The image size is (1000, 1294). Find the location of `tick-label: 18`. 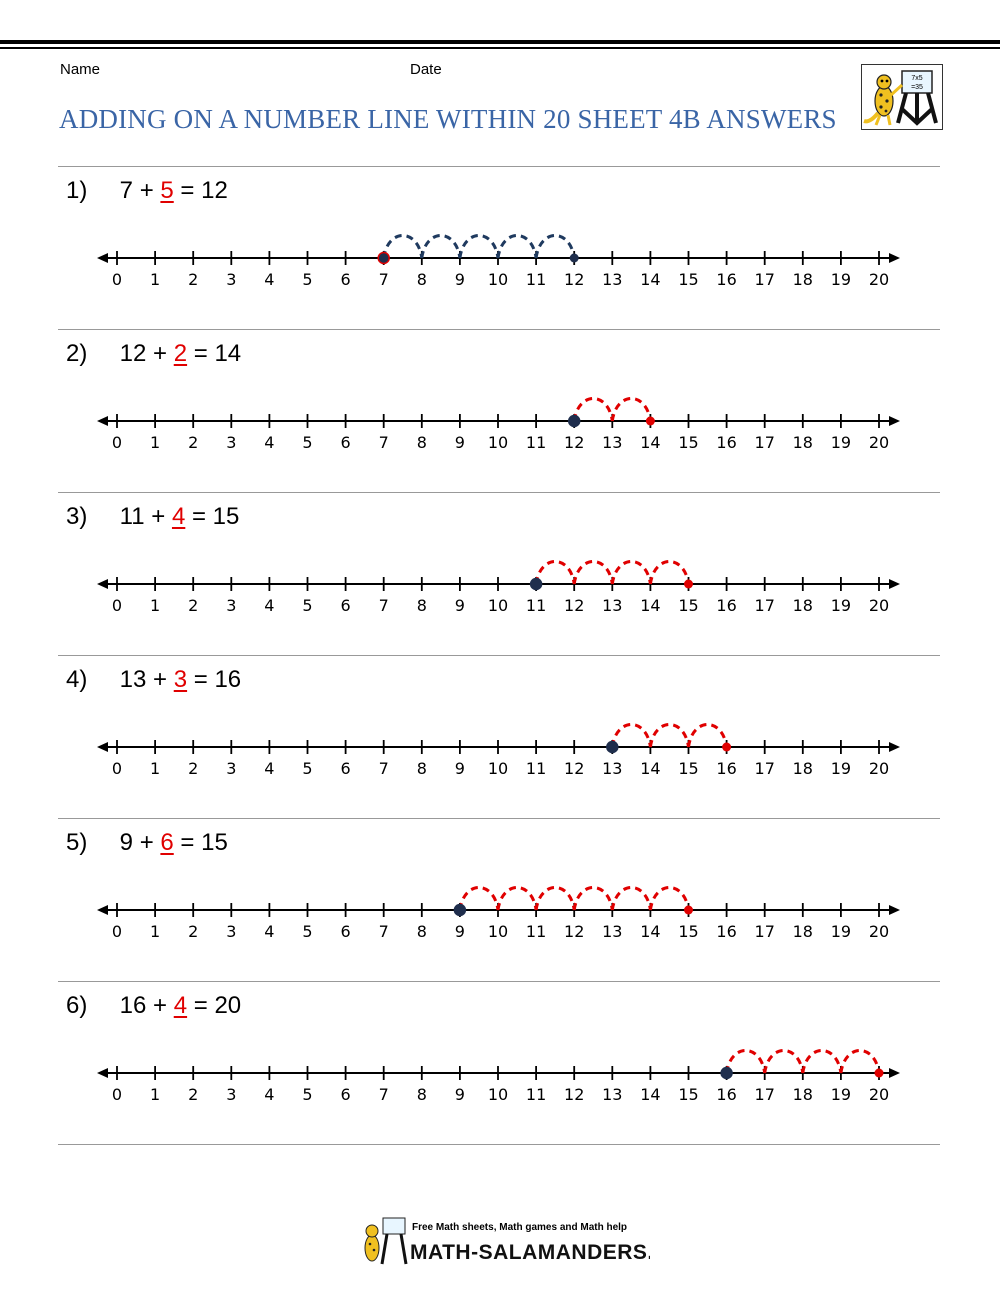

tick-label: 18 is located at coordinates (803, 442).